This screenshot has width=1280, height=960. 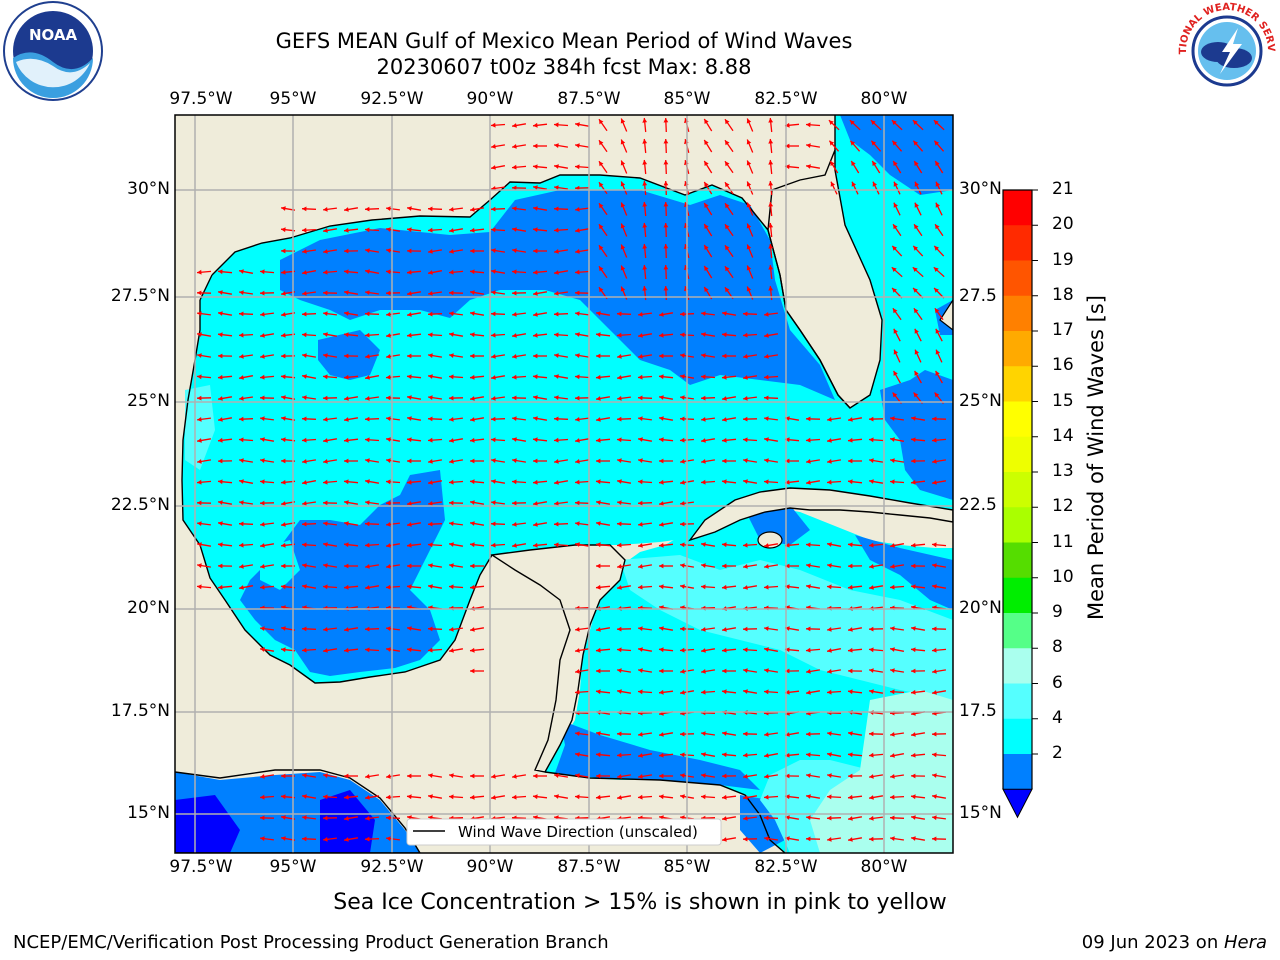 What do you see at coordinates (978, 711) in the screenshot?
I see `lat-label-right: 17.5` at bounding box center [978, 711].